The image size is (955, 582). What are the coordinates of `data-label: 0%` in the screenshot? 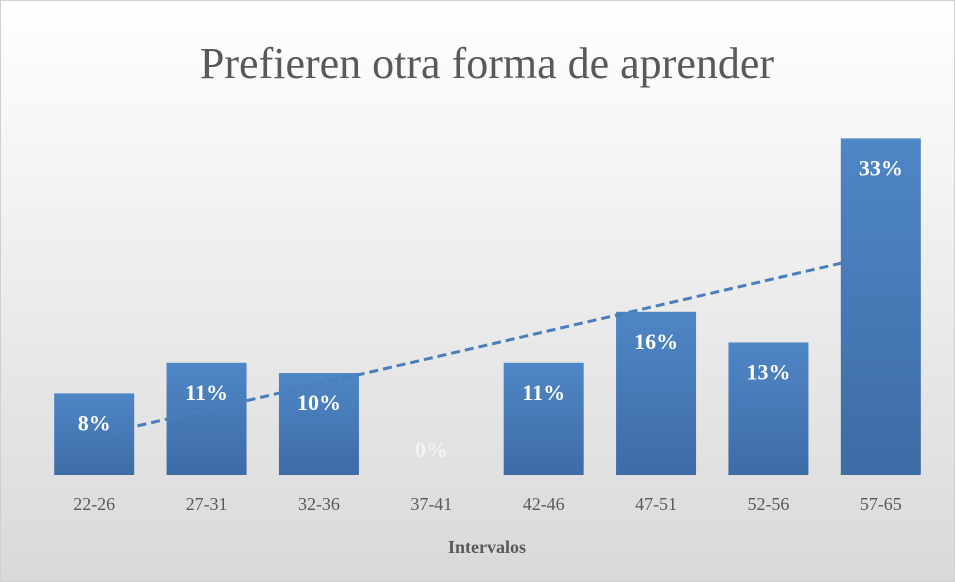 It's located at (431, 449).